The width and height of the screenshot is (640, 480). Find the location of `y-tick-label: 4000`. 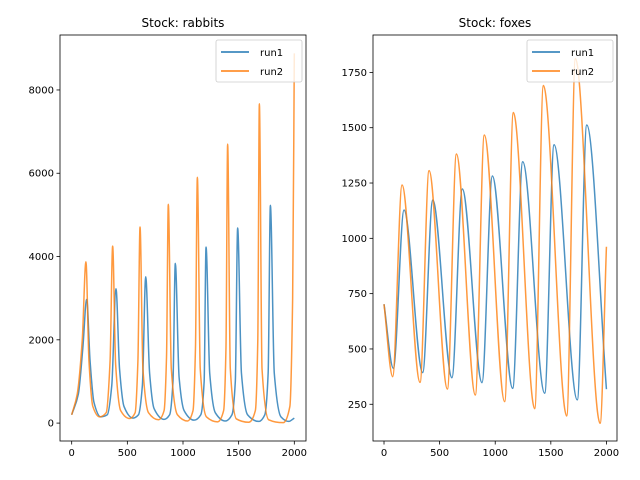

y-tick-label: 4000 is located at coordinates (41, 257).